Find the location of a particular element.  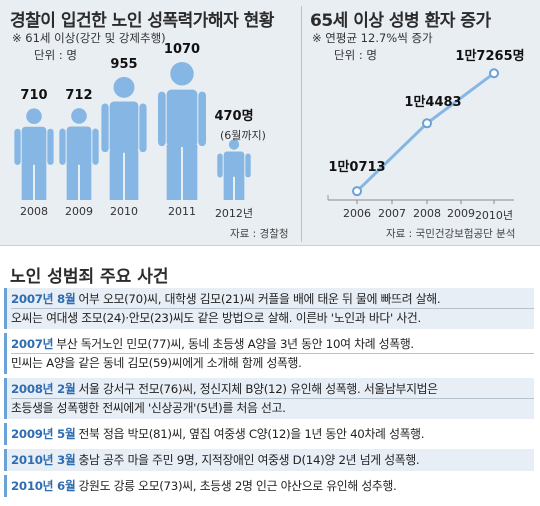

right-chart-note: ※ 연평균 12.7%씩 증가 is located at coordinates (372, 38).